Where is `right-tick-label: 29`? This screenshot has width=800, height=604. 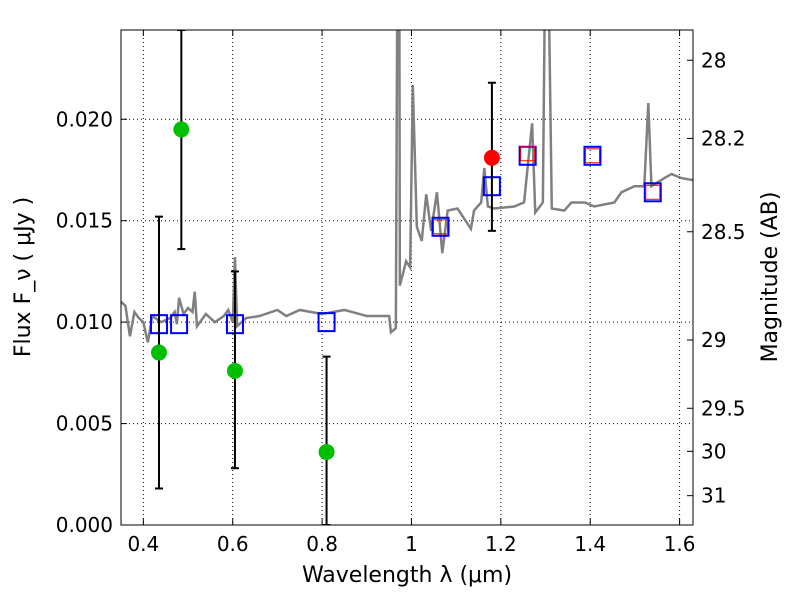 right-tick-label: 29 is located at coordinates (713, 340).